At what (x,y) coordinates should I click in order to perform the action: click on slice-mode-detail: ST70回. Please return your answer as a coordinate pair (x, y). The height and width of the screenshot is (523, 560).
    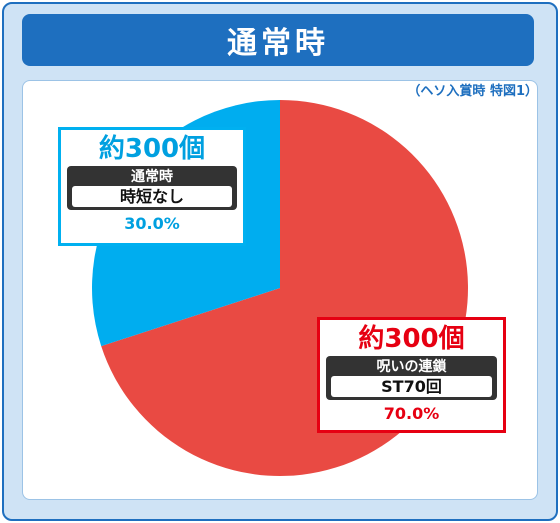
    Looking at the image, I should click on (411, 386).